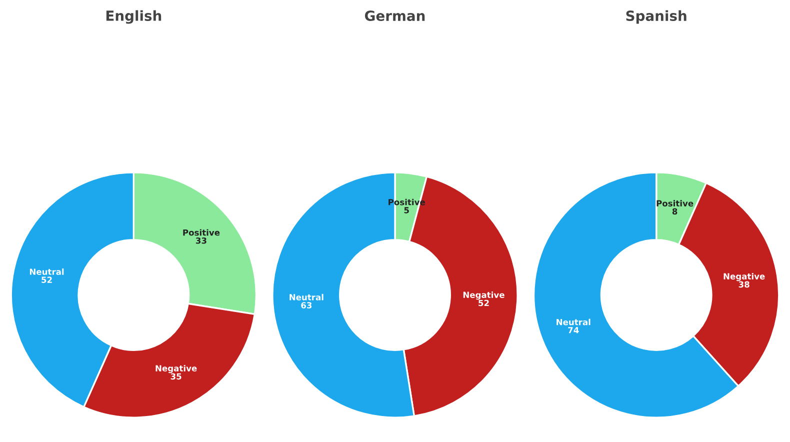  What do you see at coordinates (134, 17) in the screenshot?
I see `chart-title: English` at bounding box center [134, 17].